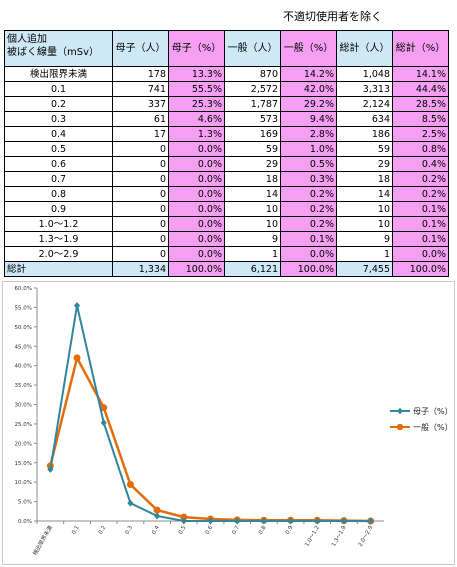 The width and height of the screenshot is (457, 567). What do you see at coordinates (420, 48) in the screenshot?
I see `header-cell: 総計（%）` at bounding box center [420, 48].